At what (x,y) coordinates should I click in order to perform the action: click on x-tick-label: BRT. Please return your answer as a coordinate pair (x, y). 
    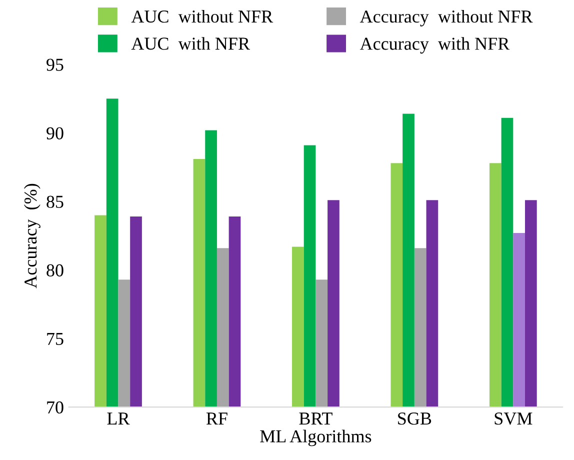
    Looking at the image, I should click on (315, 418).